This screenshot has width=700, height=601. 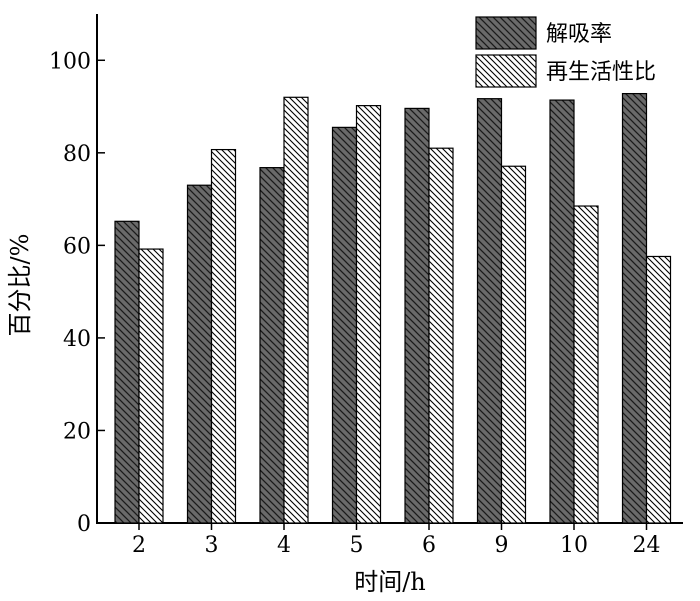 I want to click on legend: 解吸率 再生活性比, so click(x=565, y=52).